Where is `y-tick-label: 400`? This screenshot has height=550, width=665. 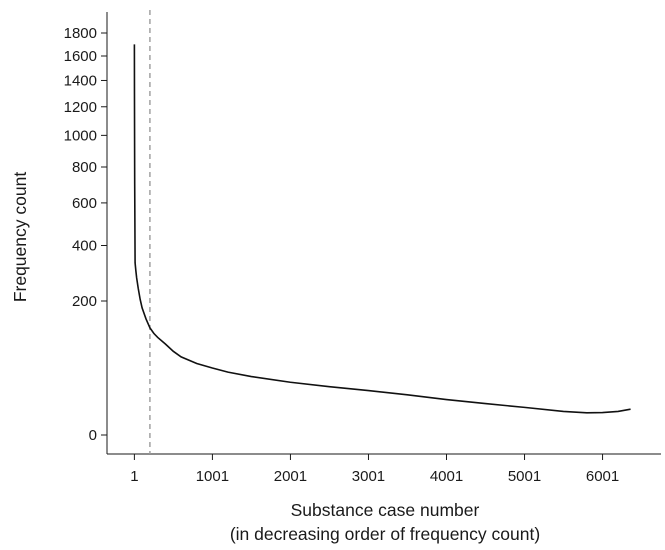
y-tick-label: 400 is located at coordinates (84, 245).